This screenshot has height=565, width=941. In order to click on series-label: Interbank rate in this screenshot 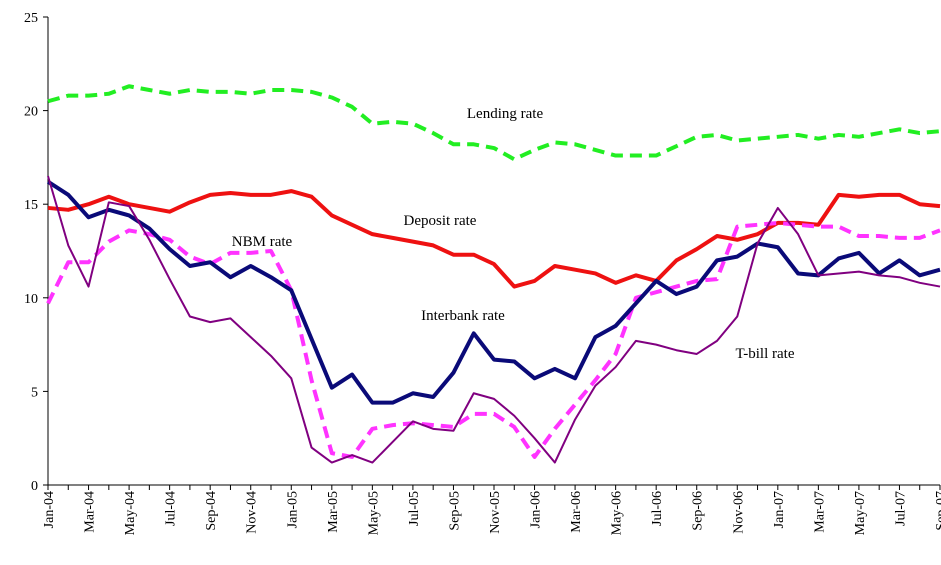, I will do `click(463, 316)`.